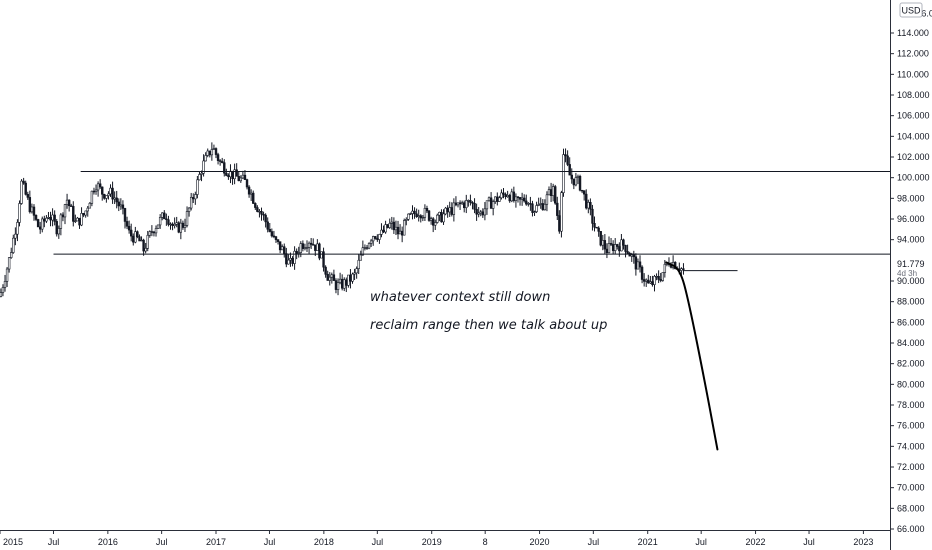  Describe the element at coordinates (911, 405) in the screenshot. I see `y-tick-label: 78.000` at that location.